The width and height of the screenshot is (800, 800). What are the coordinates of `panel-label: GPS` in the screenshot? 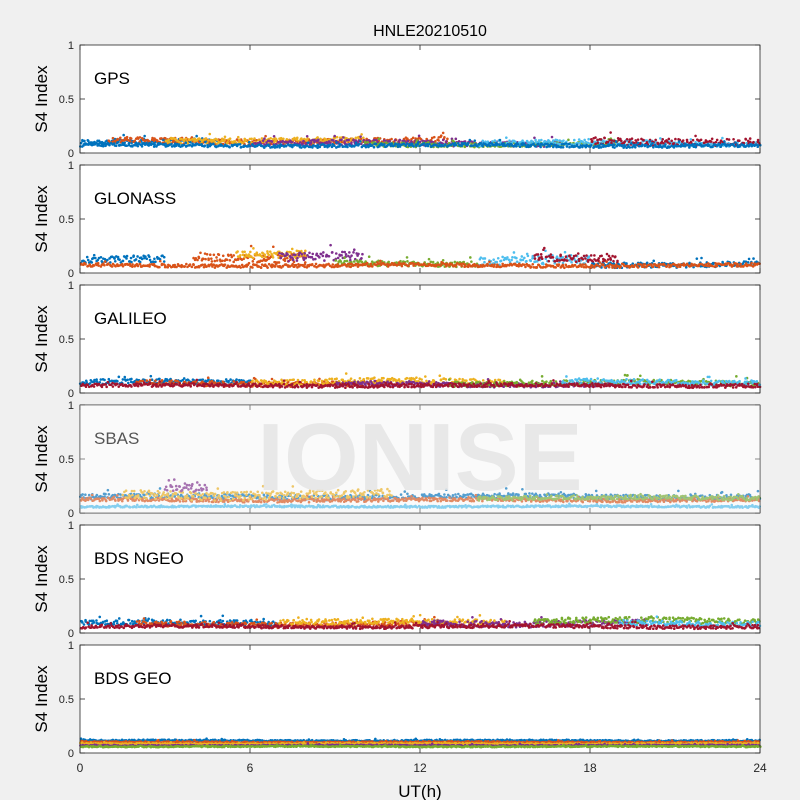 It's located at (112, 78).